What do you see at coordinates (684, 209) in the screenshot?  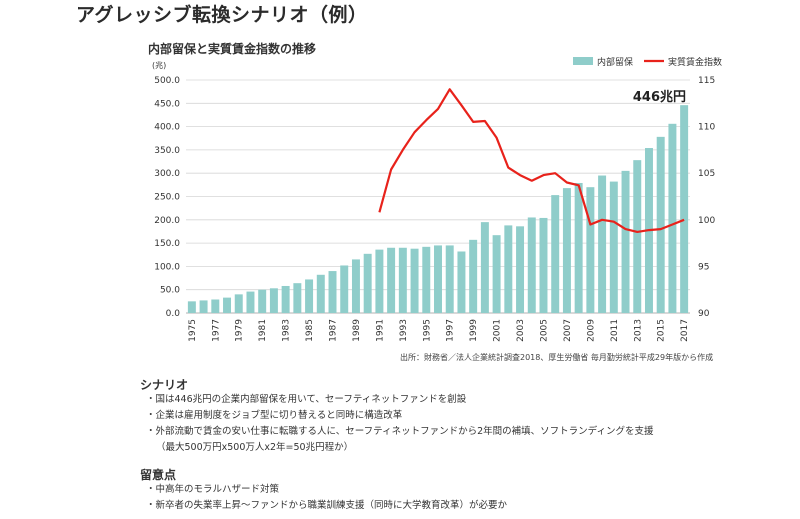 I see `bar-2017` at bounding box center [684, 209].